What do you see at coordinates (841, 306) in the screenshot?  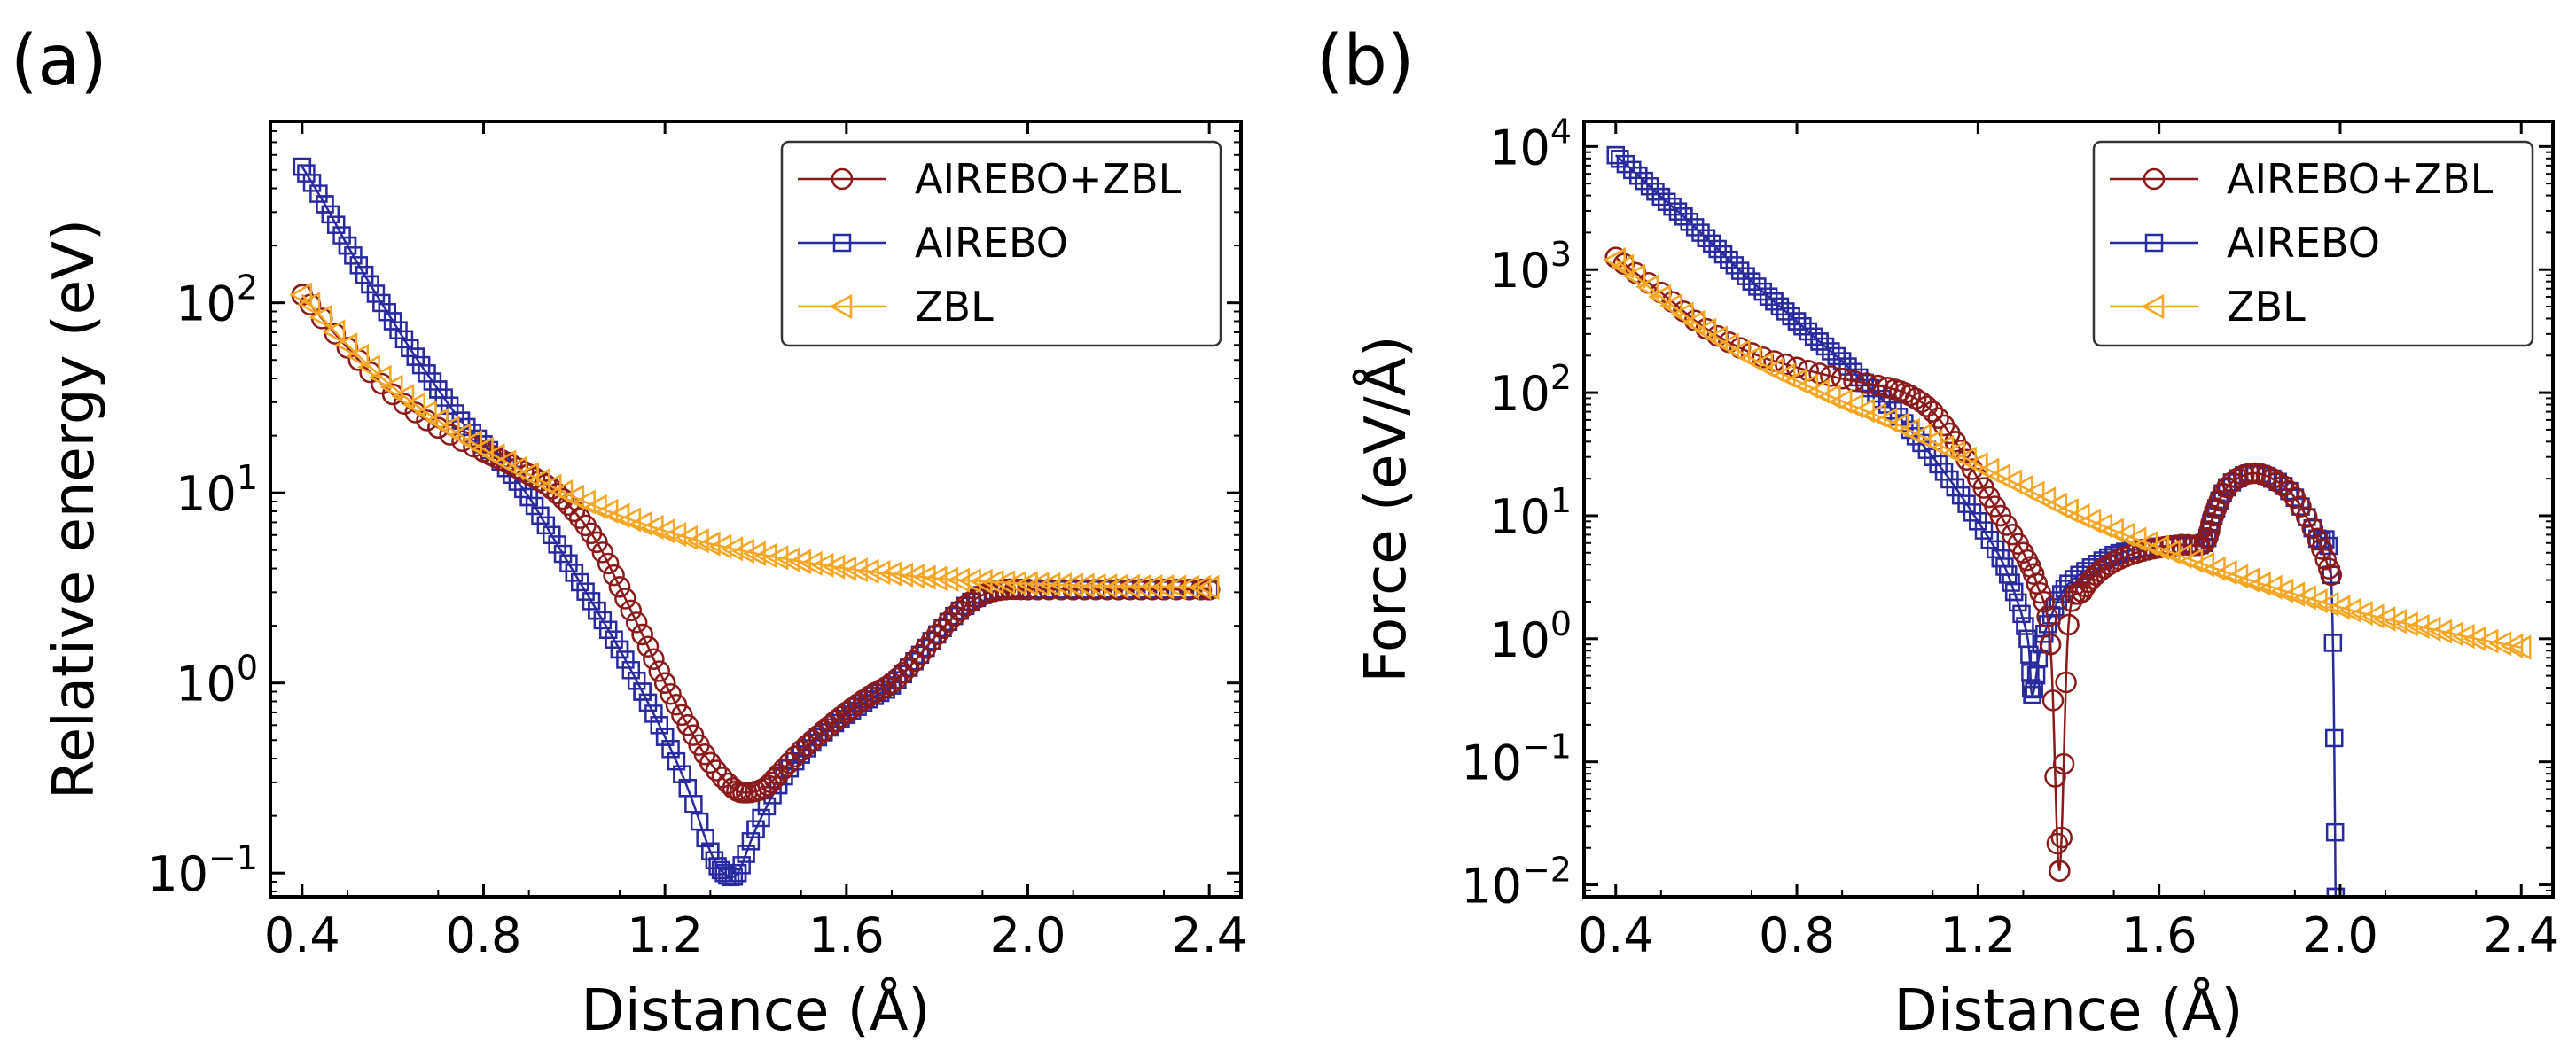 I see `legend-marker` at bounding box center [841, 306].